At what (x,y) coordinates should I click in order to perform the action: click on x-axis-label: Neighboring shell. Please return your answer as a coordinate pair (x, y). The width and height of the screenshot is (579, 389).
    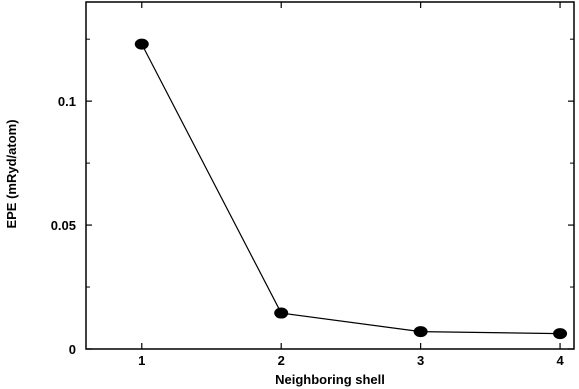
    Looking at the image, I should click on (330, 379).